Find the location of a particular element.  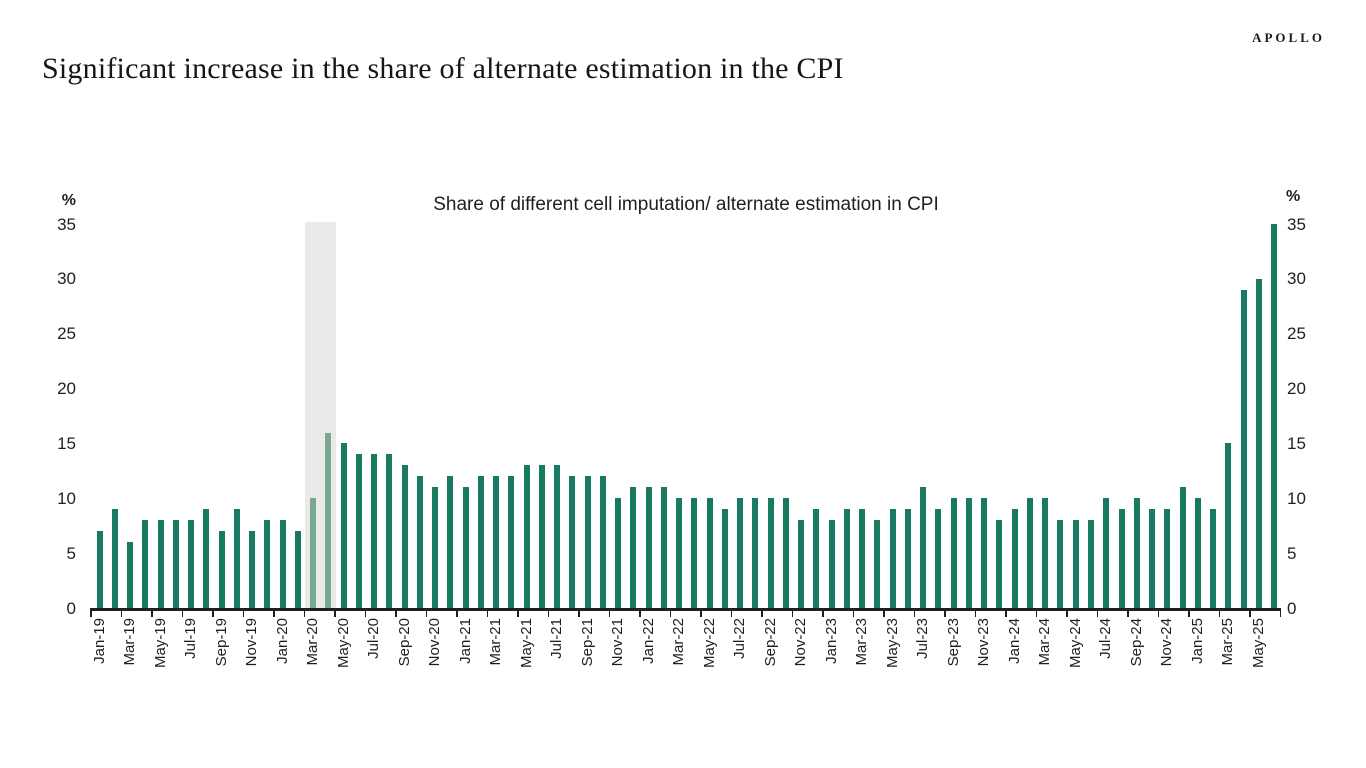

x-axis-tick-label: May-25 is located at coordinates (1258, 643).